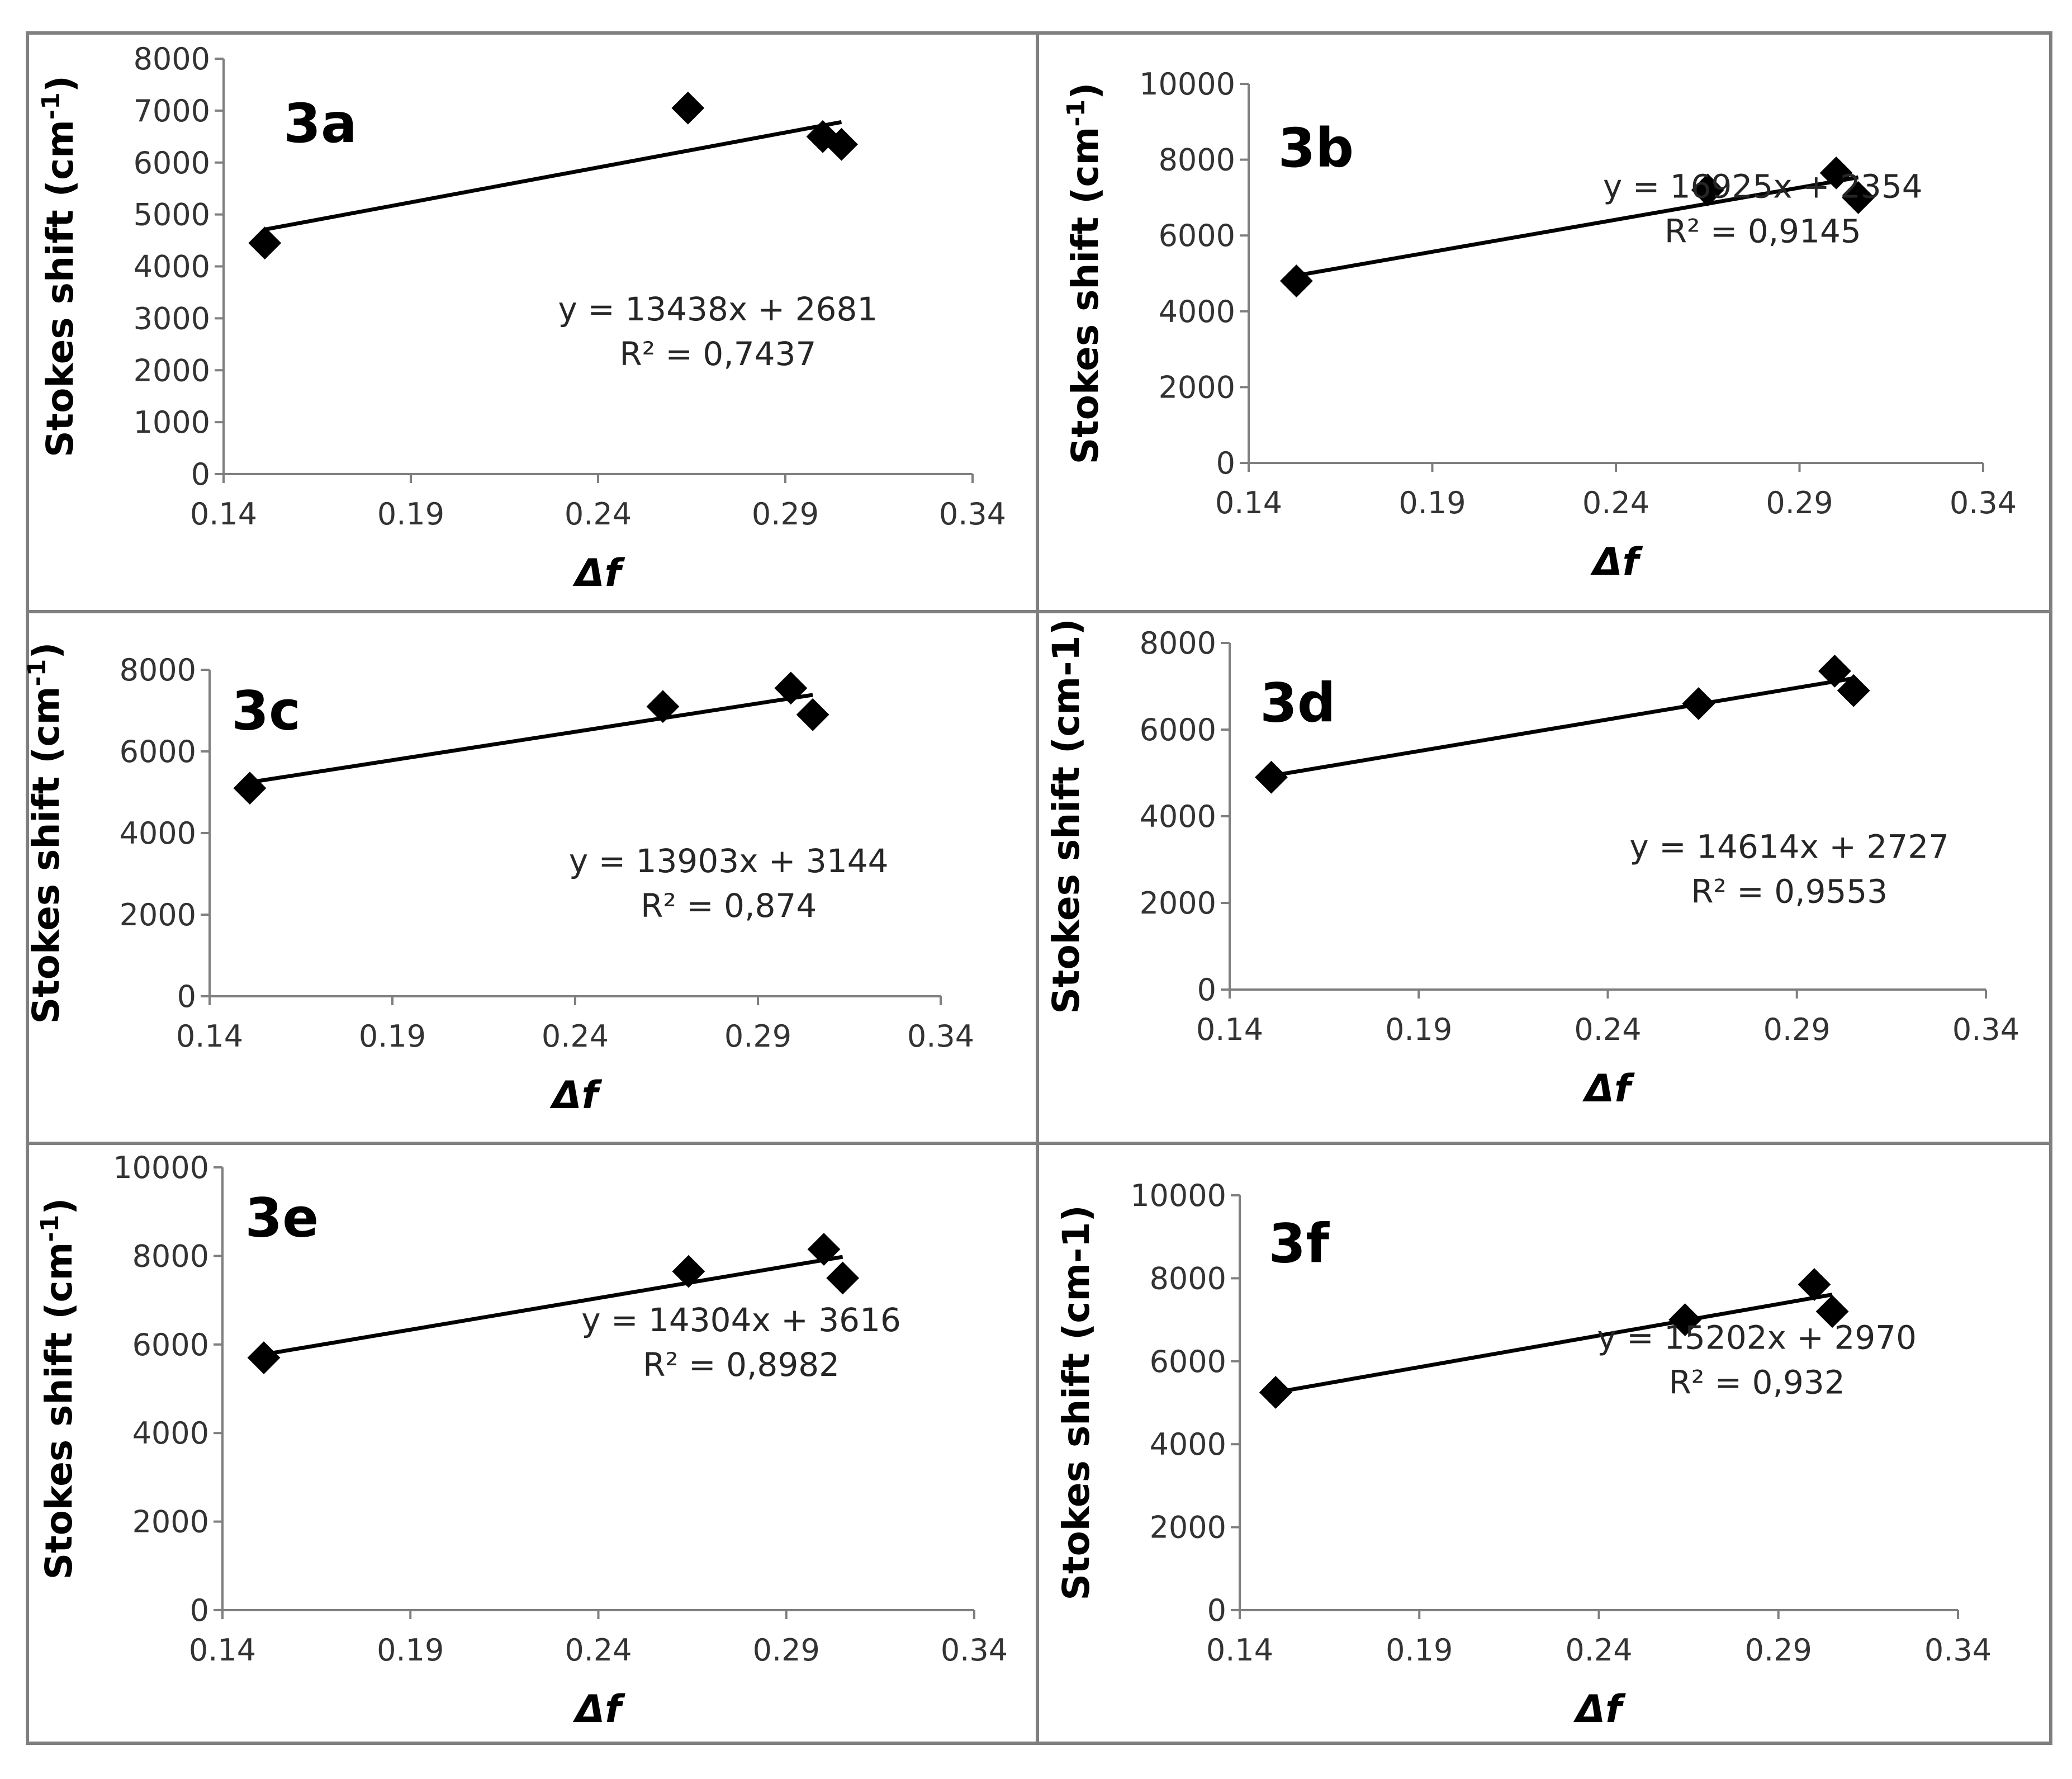  I want to click on r-squared-label: R² = 0,874, so click(729, 906).